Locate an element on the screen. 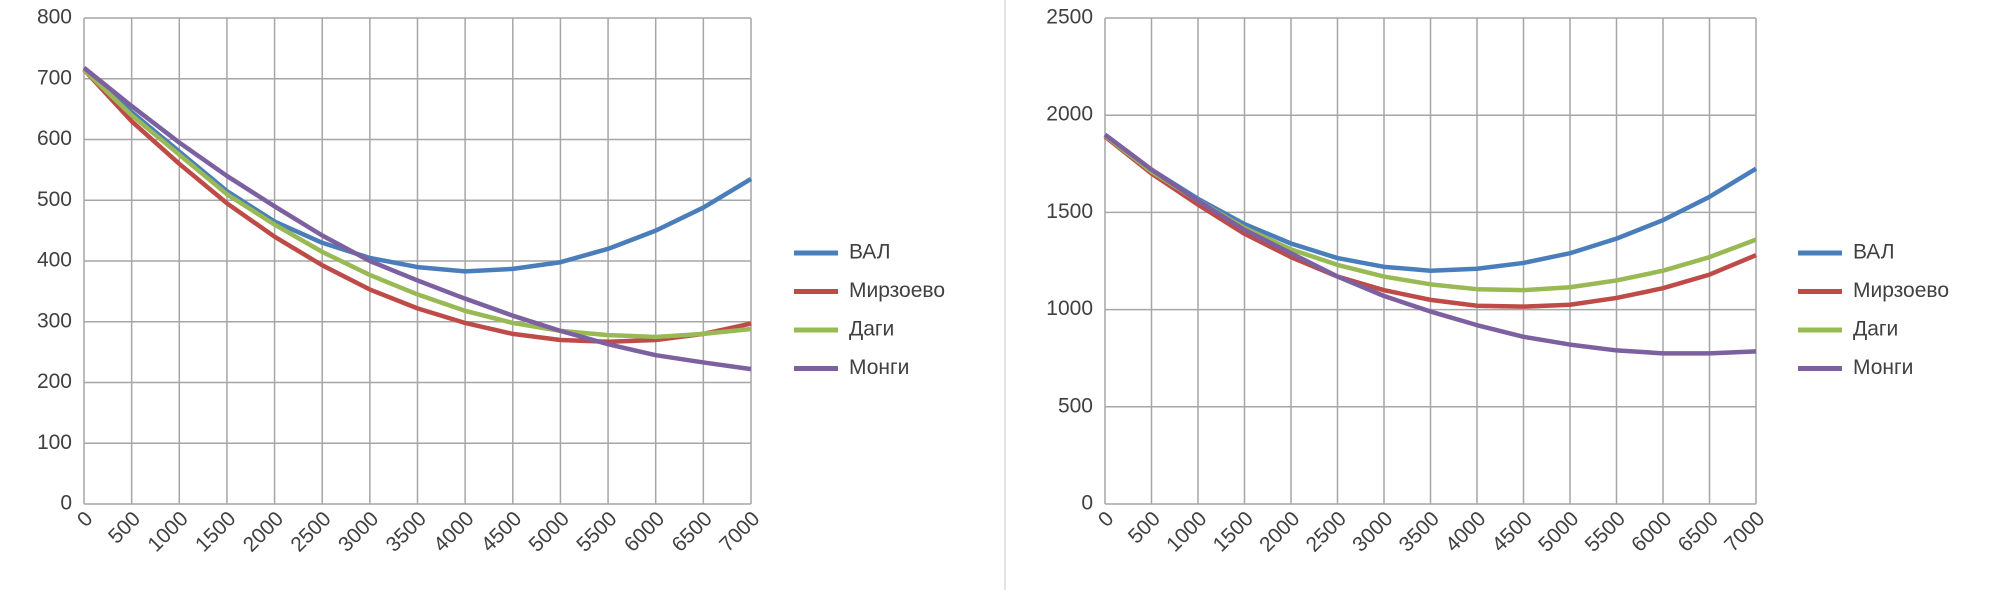  y-tick-label: 200 is located at coordinates (54, 381).